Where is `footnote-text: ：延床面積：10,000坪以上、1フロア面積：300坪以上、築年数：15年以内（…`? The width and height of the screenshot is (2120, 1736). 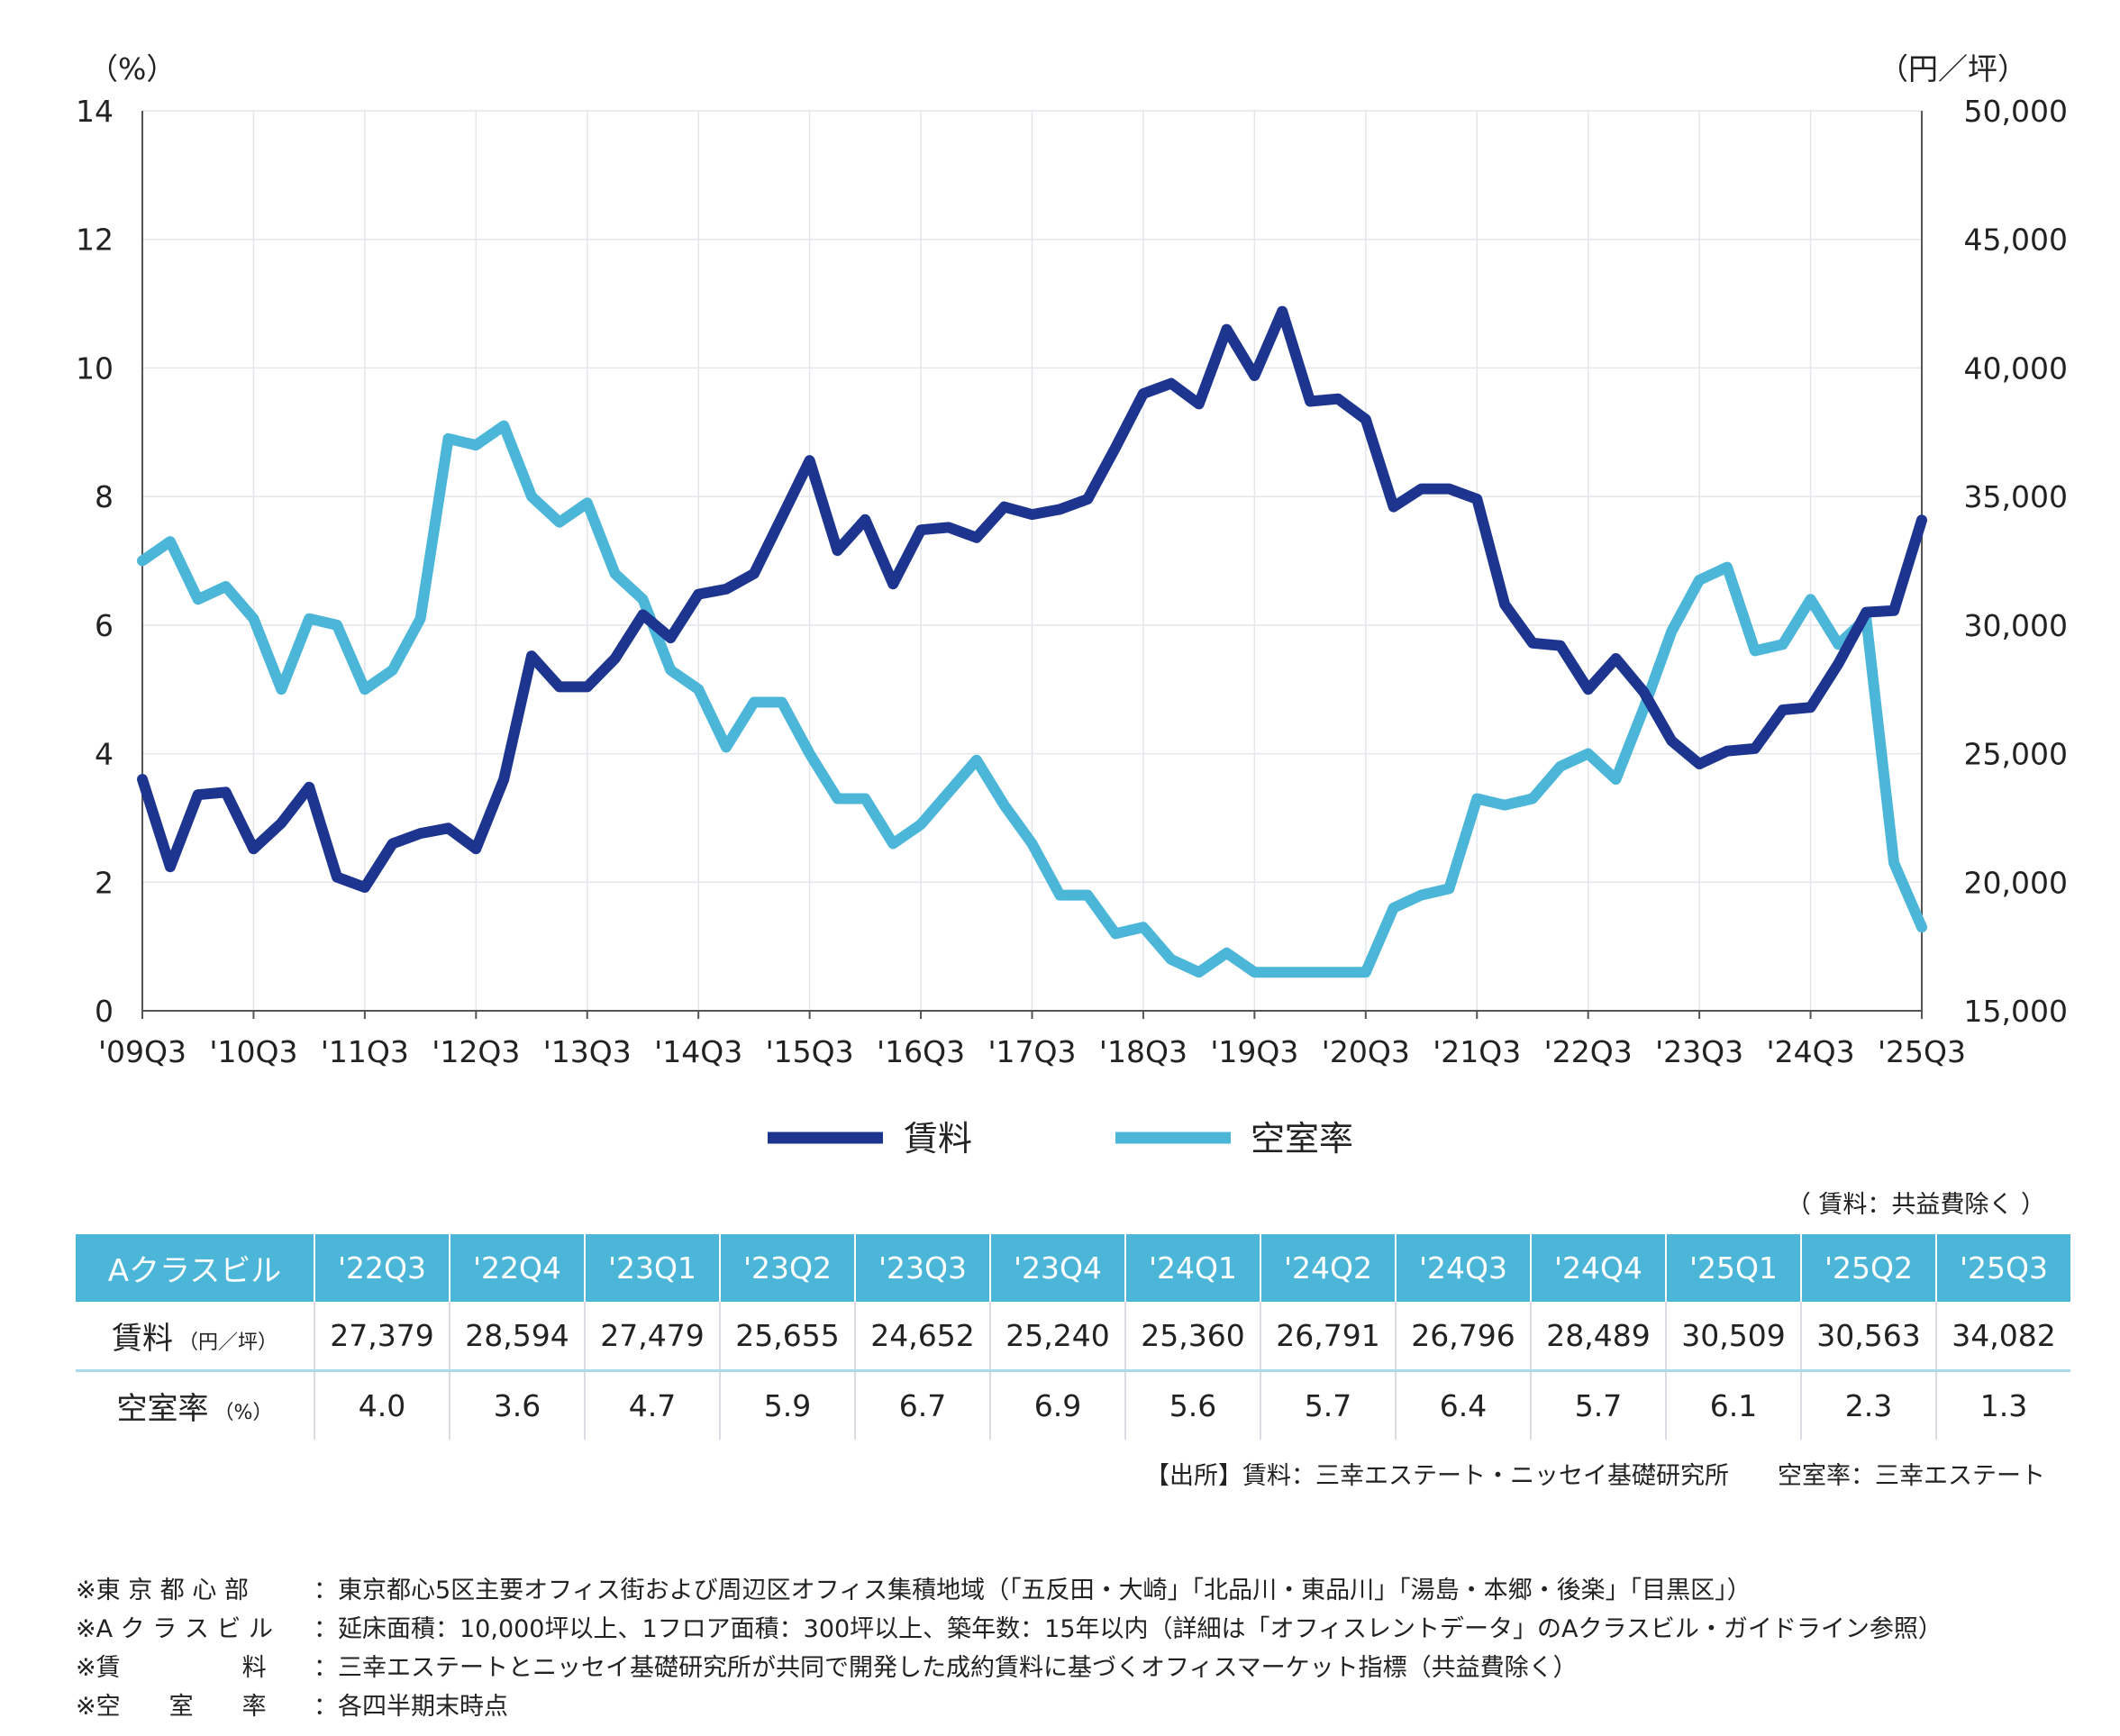
footnote-text: ：延床面積：10,000坪以上、1フロア面積：300坪以上、築年数：15年以内（… is located at coordinates (1128, 1629).